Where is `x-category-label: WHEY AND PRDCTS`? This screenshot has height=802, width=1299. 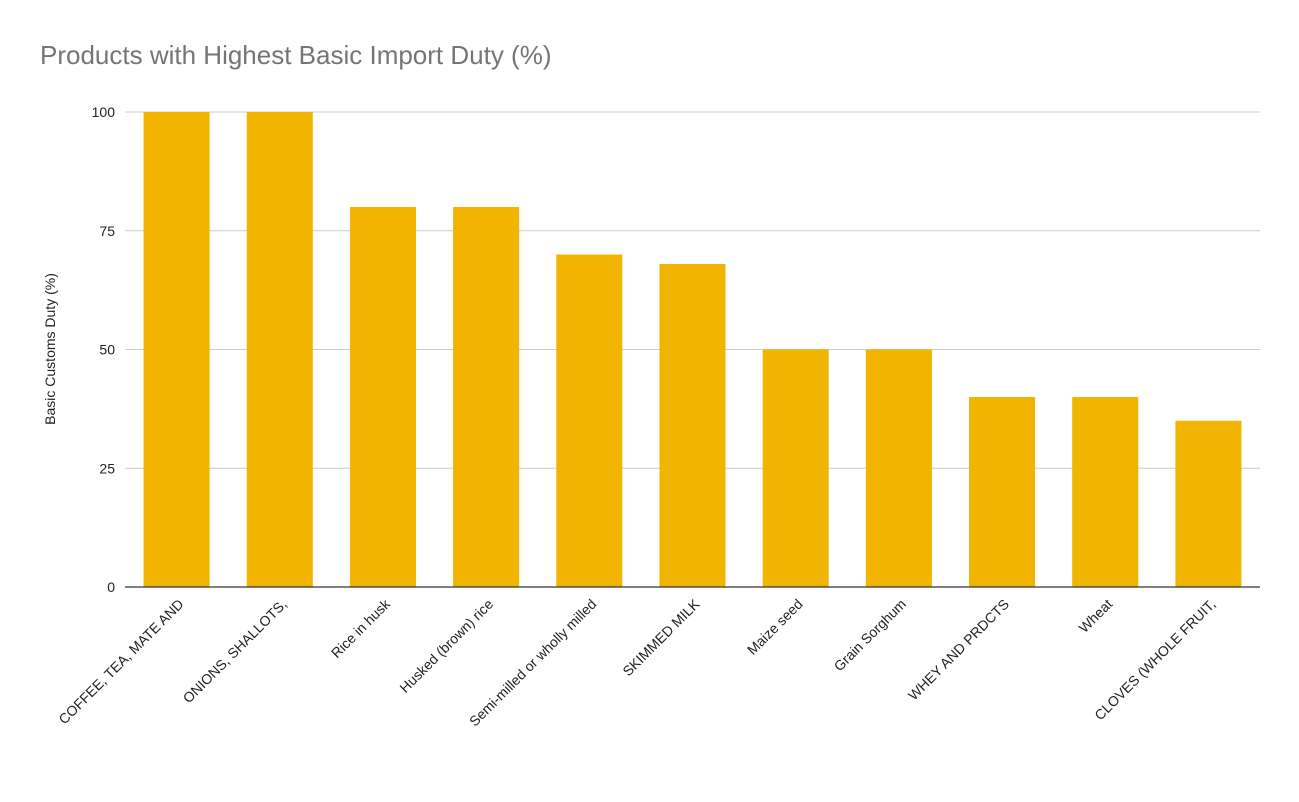
x-category-label: WHEY AND PRDCTS is located at coordinates (958, 649).